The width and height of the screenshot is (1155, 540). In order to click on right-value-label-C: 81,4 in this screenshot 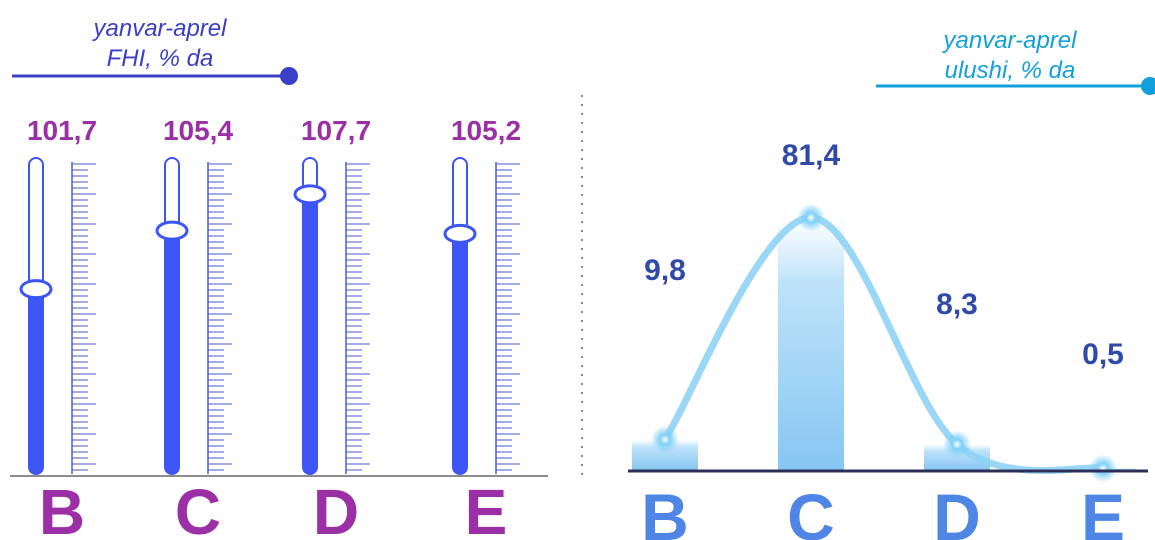, I will do `click(811, 155)`.